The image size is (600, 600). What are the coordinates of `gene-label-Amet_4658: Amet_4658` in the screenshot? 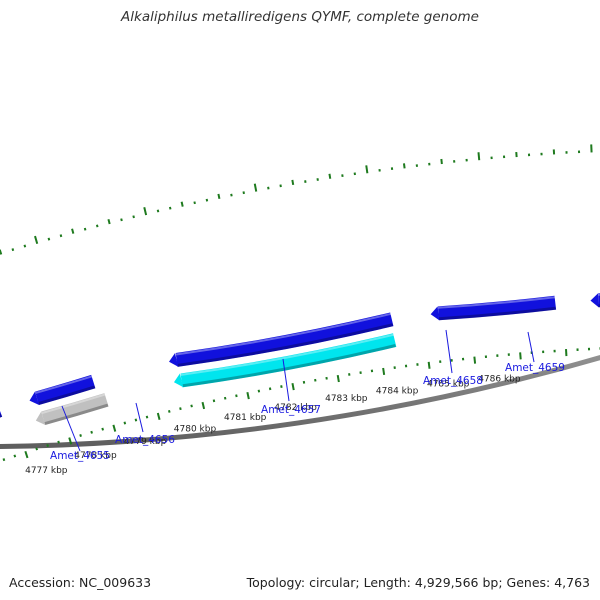 It's located at (453, 381).